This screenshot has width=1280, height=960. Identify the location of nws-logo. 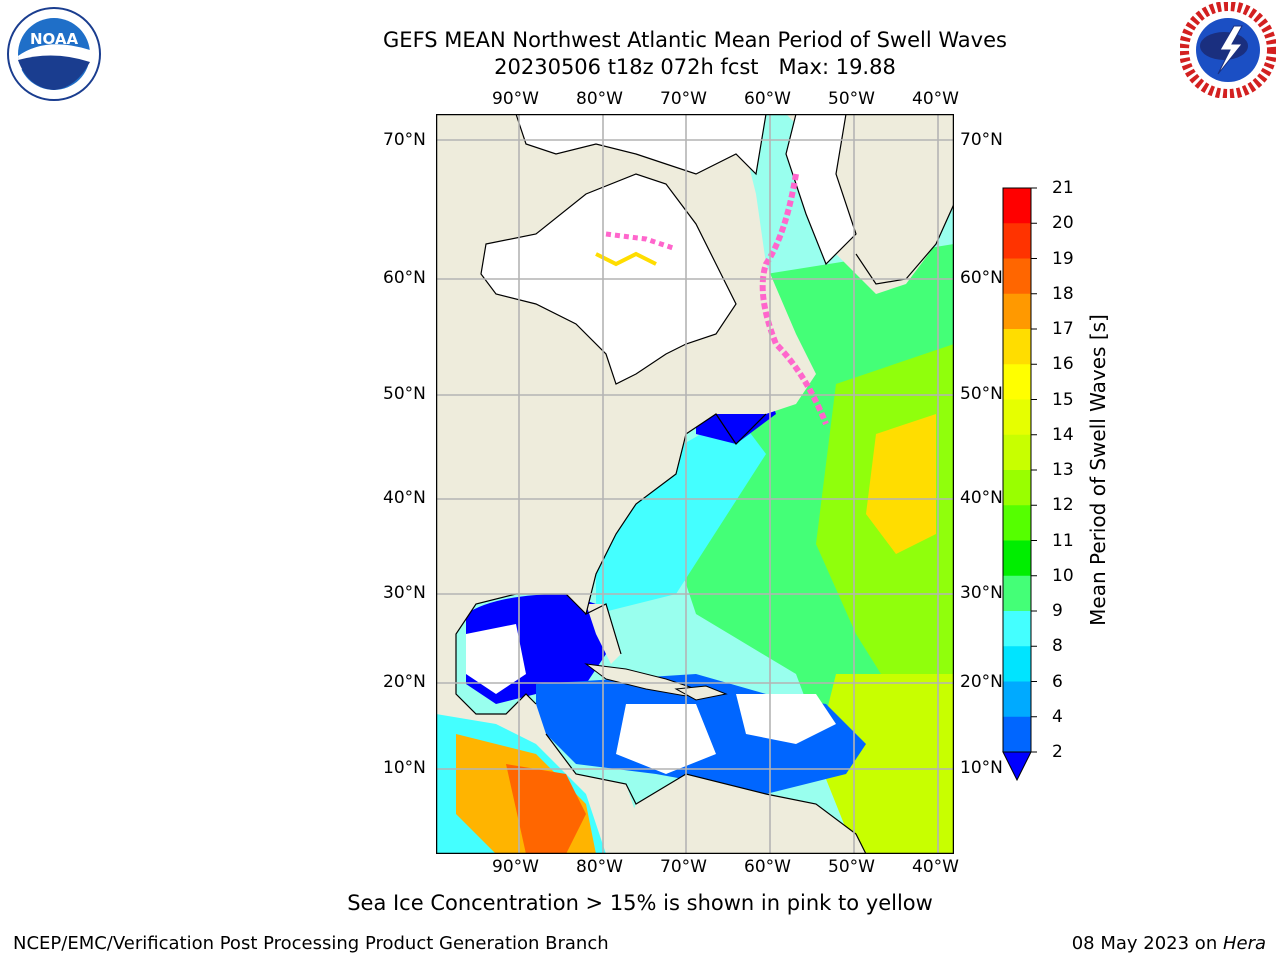
(1228, 50).